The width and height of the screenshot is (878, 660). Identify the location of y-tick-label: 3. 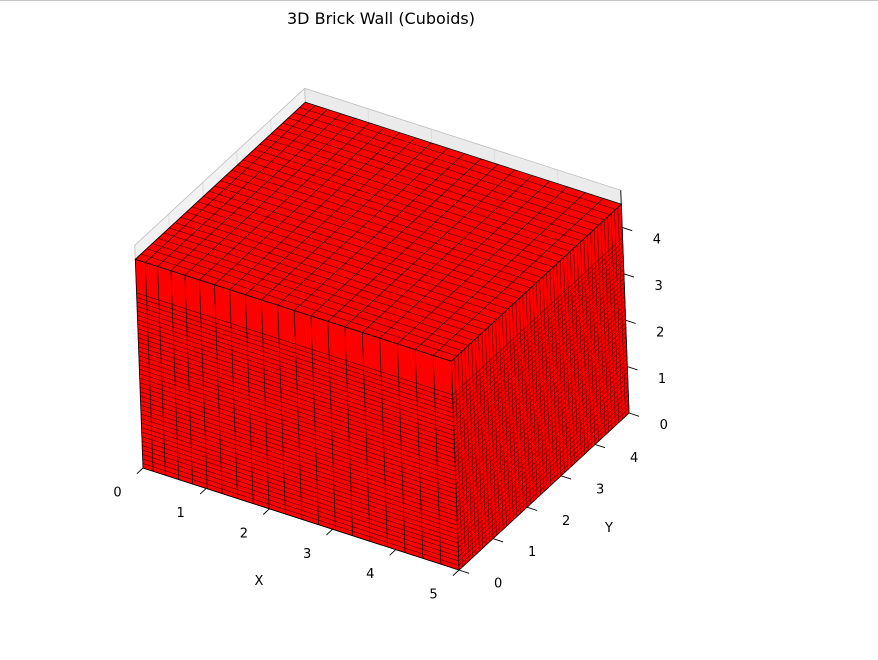
(600, 489).